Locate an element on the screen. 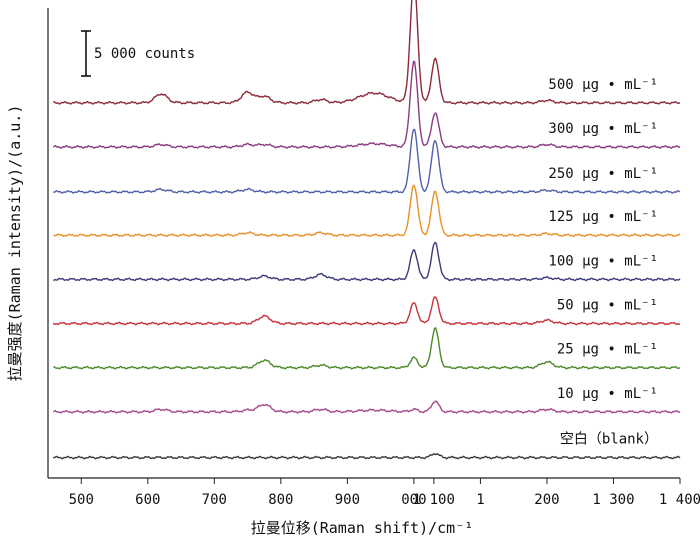 Image resolution: width=700 pixels, height=543 pixels. x-tick-label: 700 is located at coordinates (214, 500).